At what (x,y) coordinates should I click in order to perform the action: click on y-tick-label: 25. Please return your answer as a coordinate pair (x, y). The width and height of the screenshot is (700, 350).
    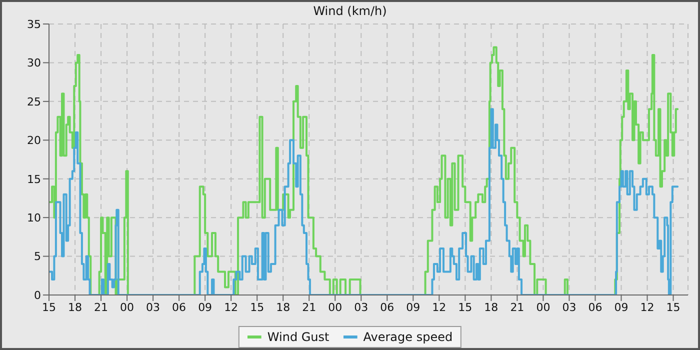
    Looking at the image, I should click on (34, 101).